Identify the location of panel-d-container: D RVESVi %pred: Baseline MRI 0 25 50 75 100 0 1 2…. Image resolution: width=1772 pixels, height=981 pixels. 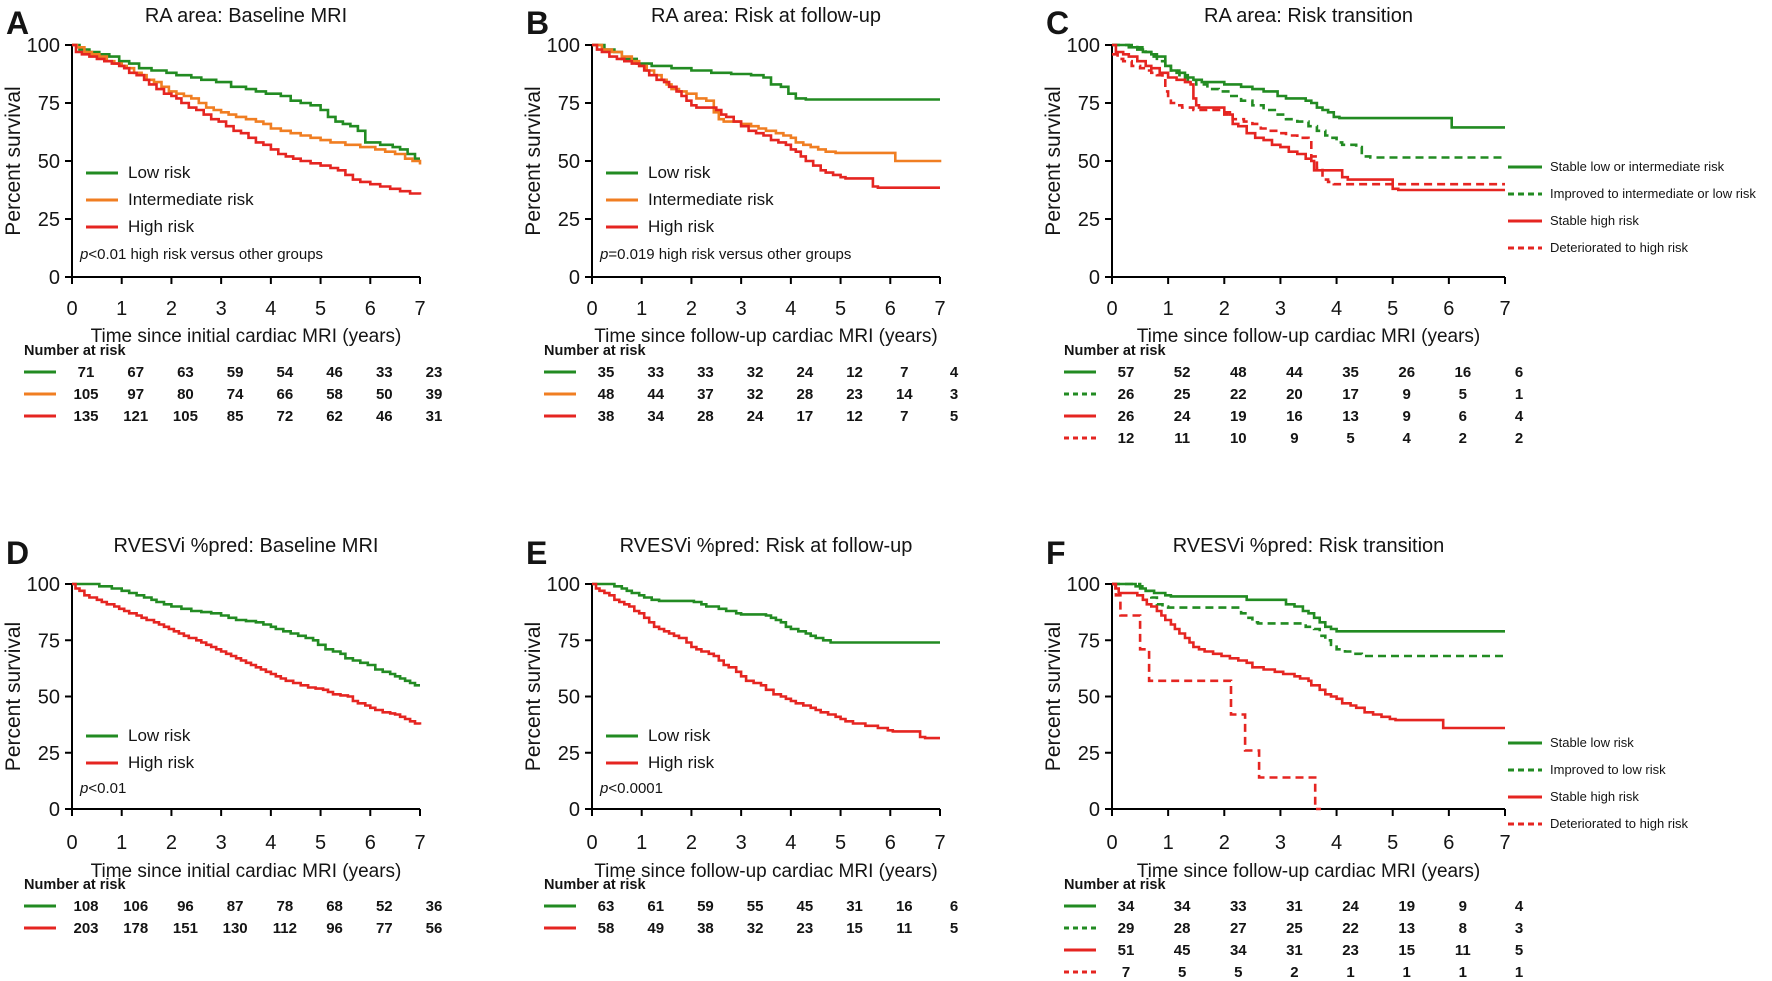
(260, 730).